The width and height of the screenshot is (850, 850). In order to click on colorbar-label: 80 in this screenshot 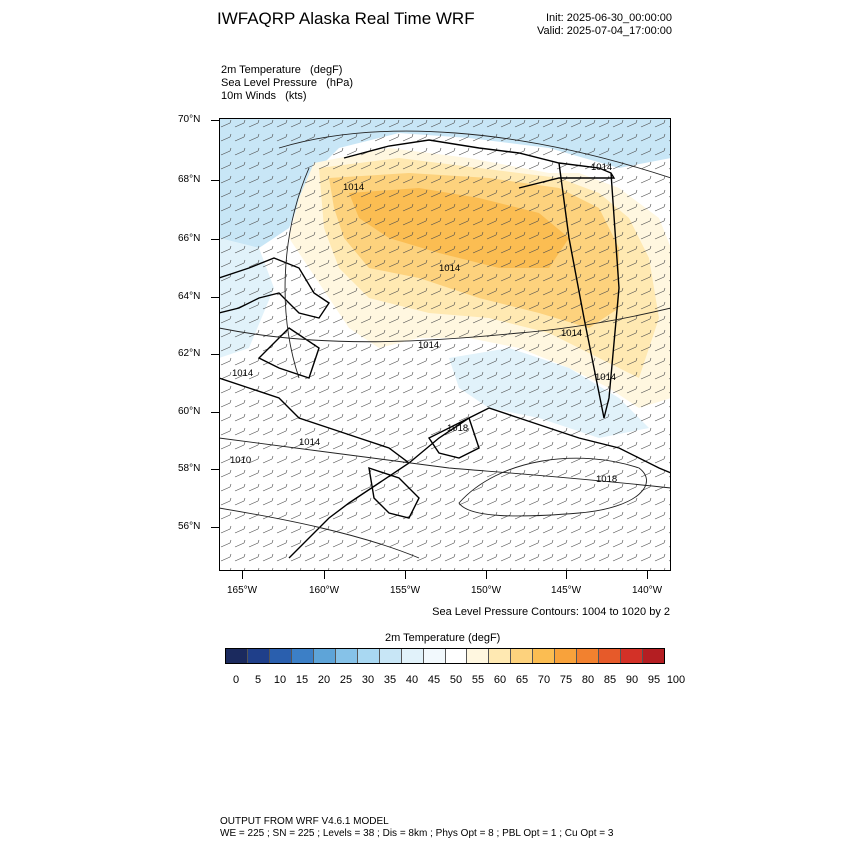, I will do `click(588, 680)`.